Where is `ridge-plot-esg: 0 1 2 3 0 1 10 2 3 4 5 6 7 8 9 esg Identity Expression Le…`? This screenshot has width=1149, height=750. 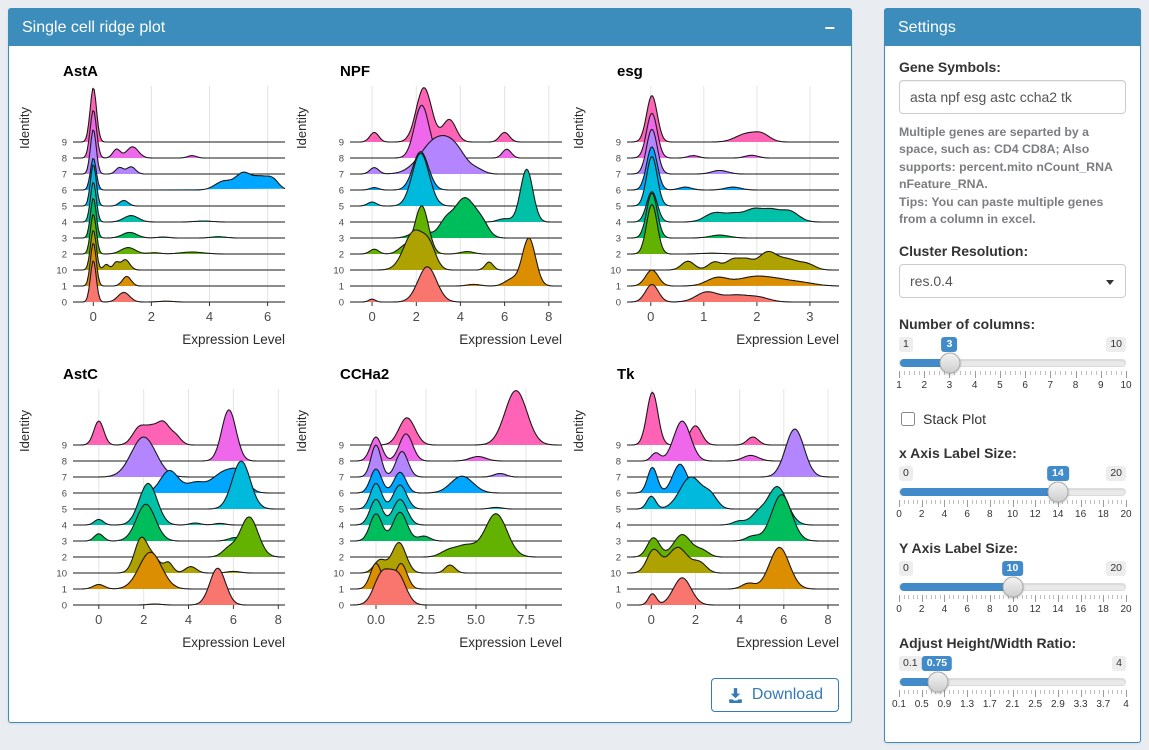 ridge-plot-esg: 0 1 2 3 0 1 10 2 3 4 5 6 7 8 9 esg Identity Expression Le… is located at coordinates (707, 207).